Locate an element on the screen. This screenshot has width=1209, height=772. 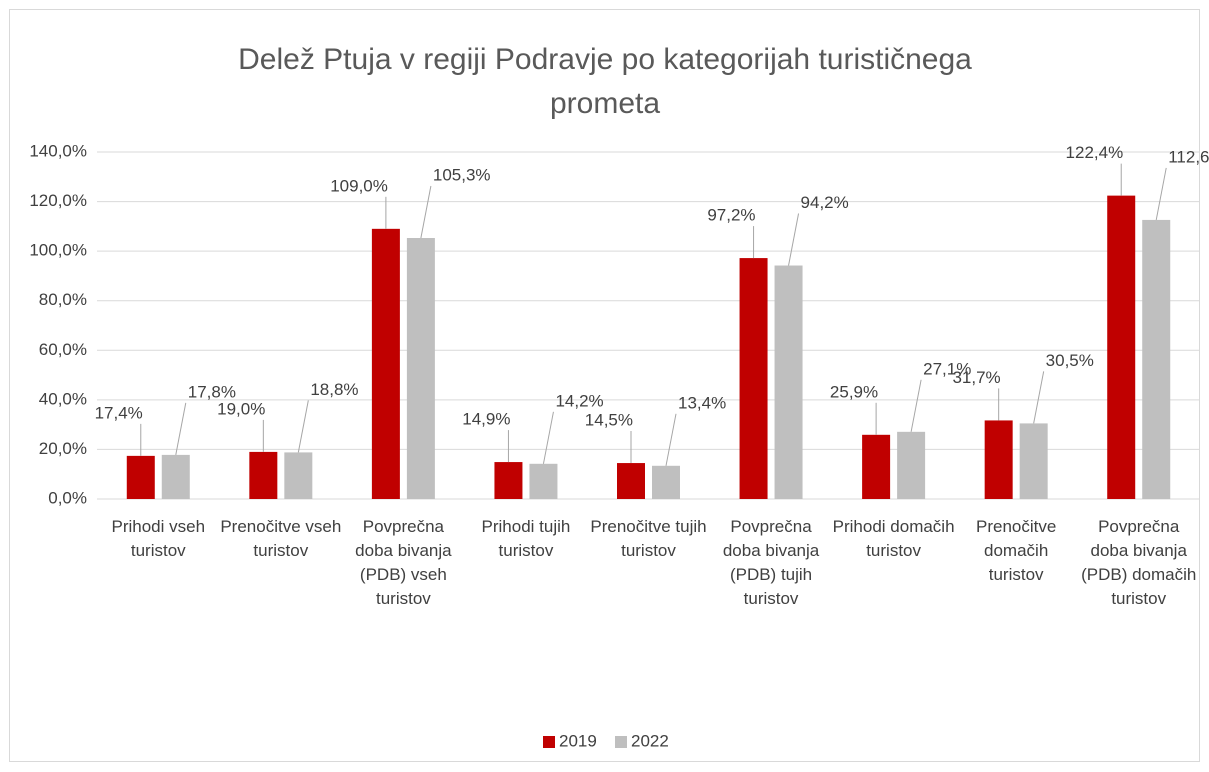
y-tick-label: 40,0% is located at coordinates (63, 398).